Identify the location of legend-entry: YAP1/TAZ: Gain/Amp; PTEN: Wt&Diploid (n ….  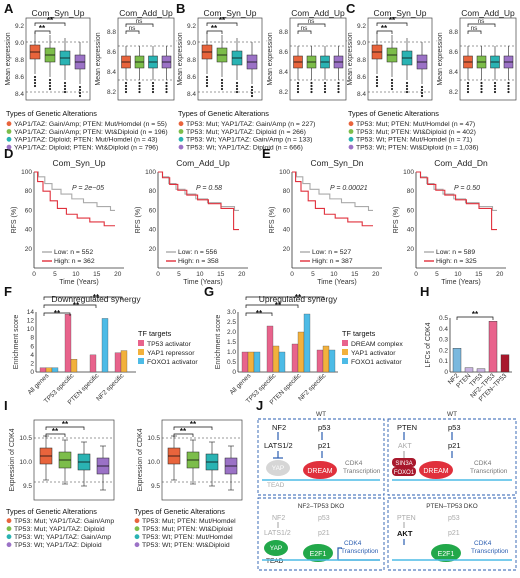
(91, 132).